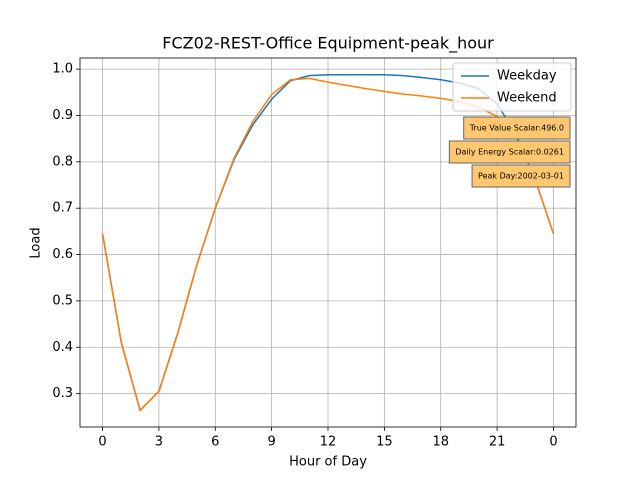 The image size is (640, 480). I want to click on y-tick-label: 0.8, so click(62, 161).